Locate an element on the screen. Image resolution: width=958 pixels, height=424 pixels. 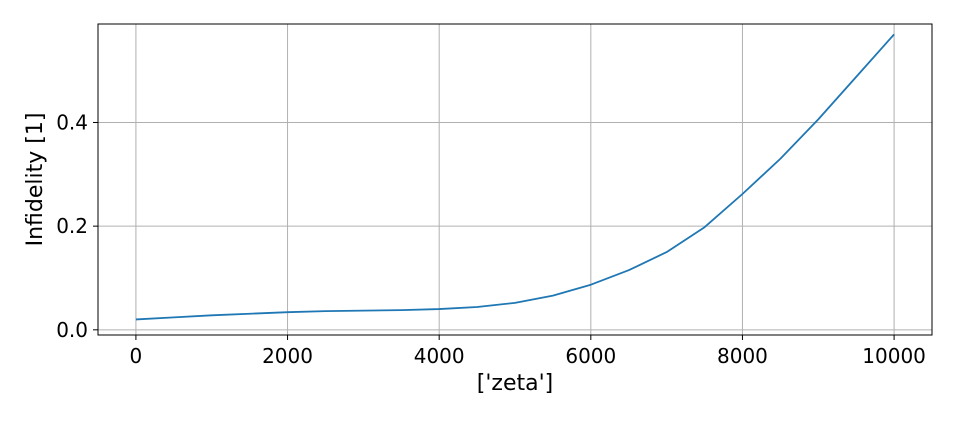
y-axis-ticks: 0.0 0.2 0.4 is located at coordinates (77, 226).